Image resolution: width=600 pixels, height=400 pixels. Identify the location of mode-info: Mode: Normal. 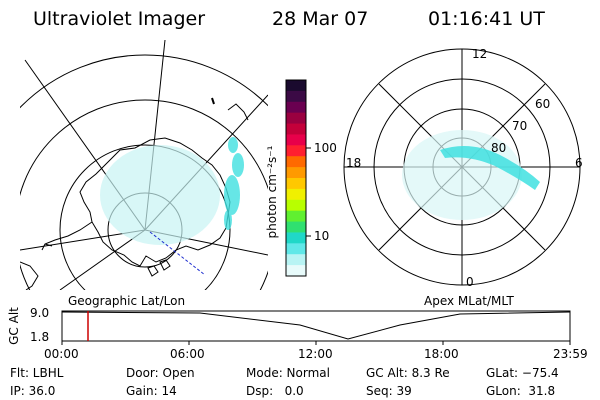
(288, 373).